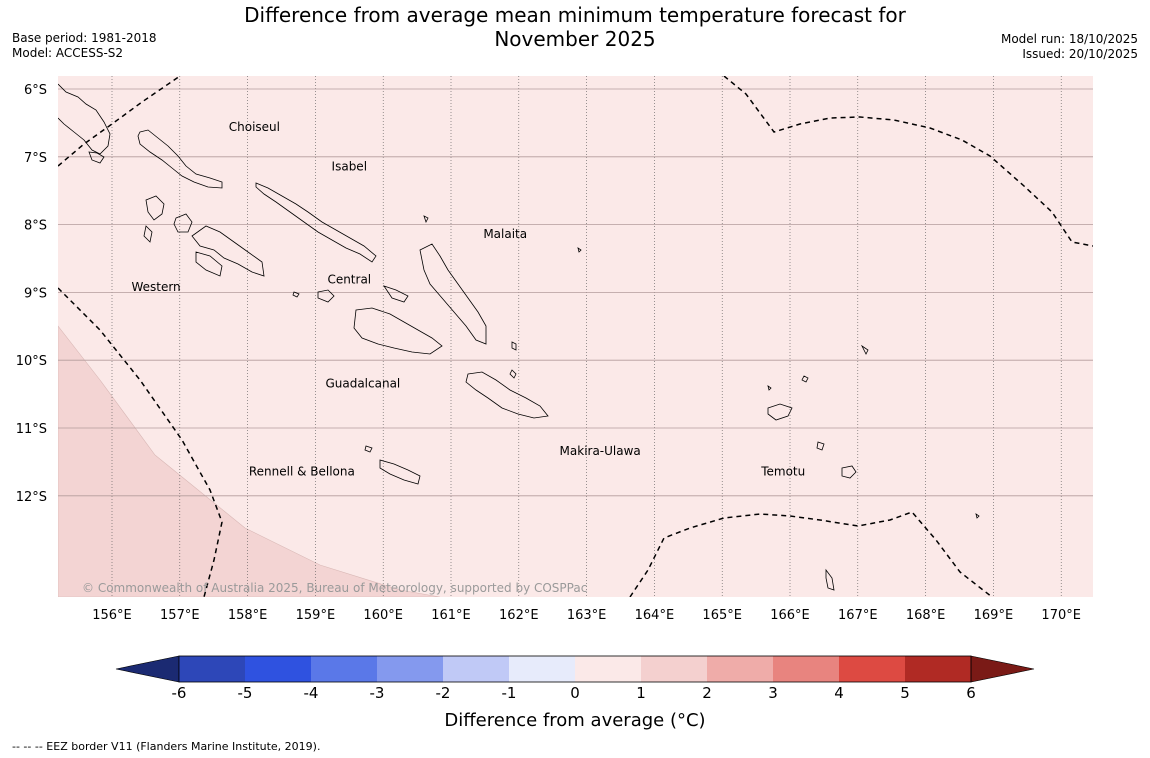  I want to click on province-label-western: Western, so click(155, 287).